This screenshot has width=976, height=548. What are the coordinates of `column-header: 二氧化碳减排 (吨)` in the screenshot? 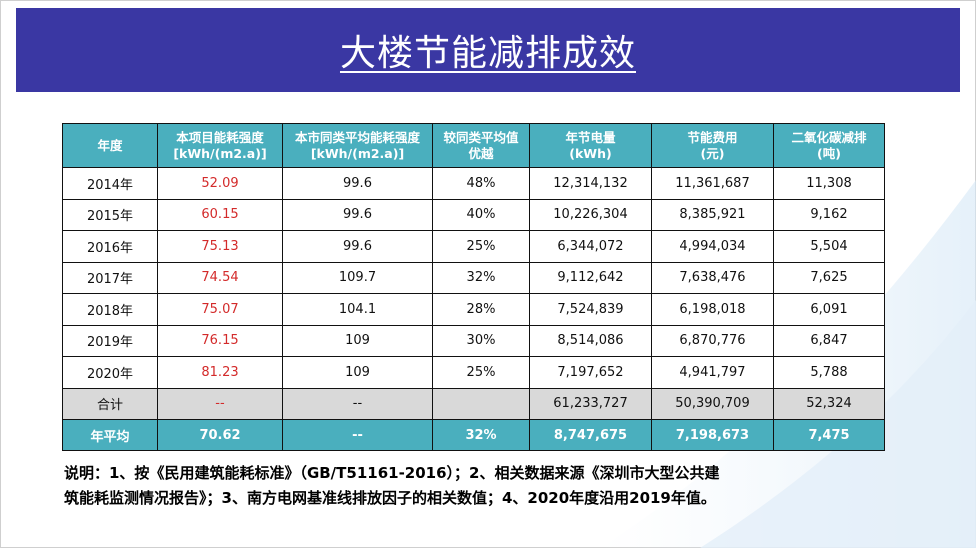 It's located at (829, 145).